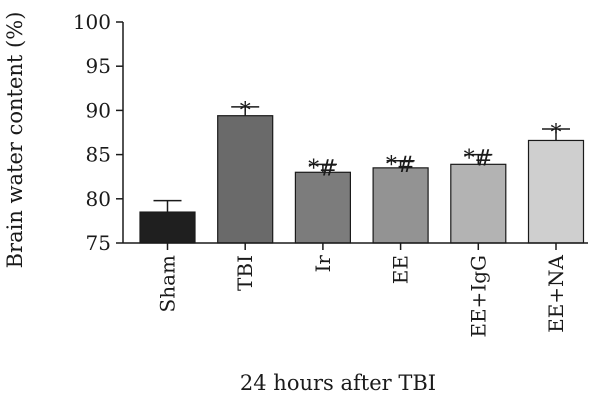 The image size is (600, 405). I want to click on x-tick-label: TBI, so click(245, 273).